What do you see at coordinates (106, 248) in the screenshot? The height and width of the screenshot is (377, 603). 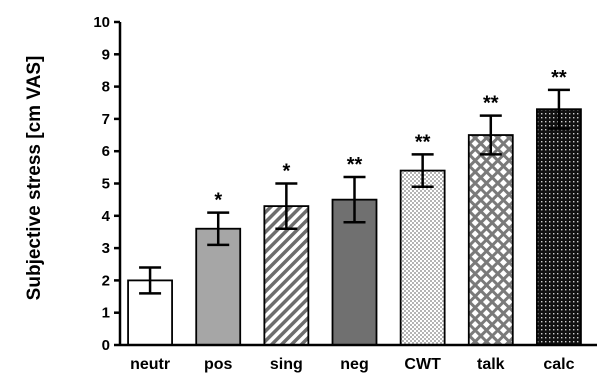 I see `y-tick-label: 3` at bounding box center [106, 248].